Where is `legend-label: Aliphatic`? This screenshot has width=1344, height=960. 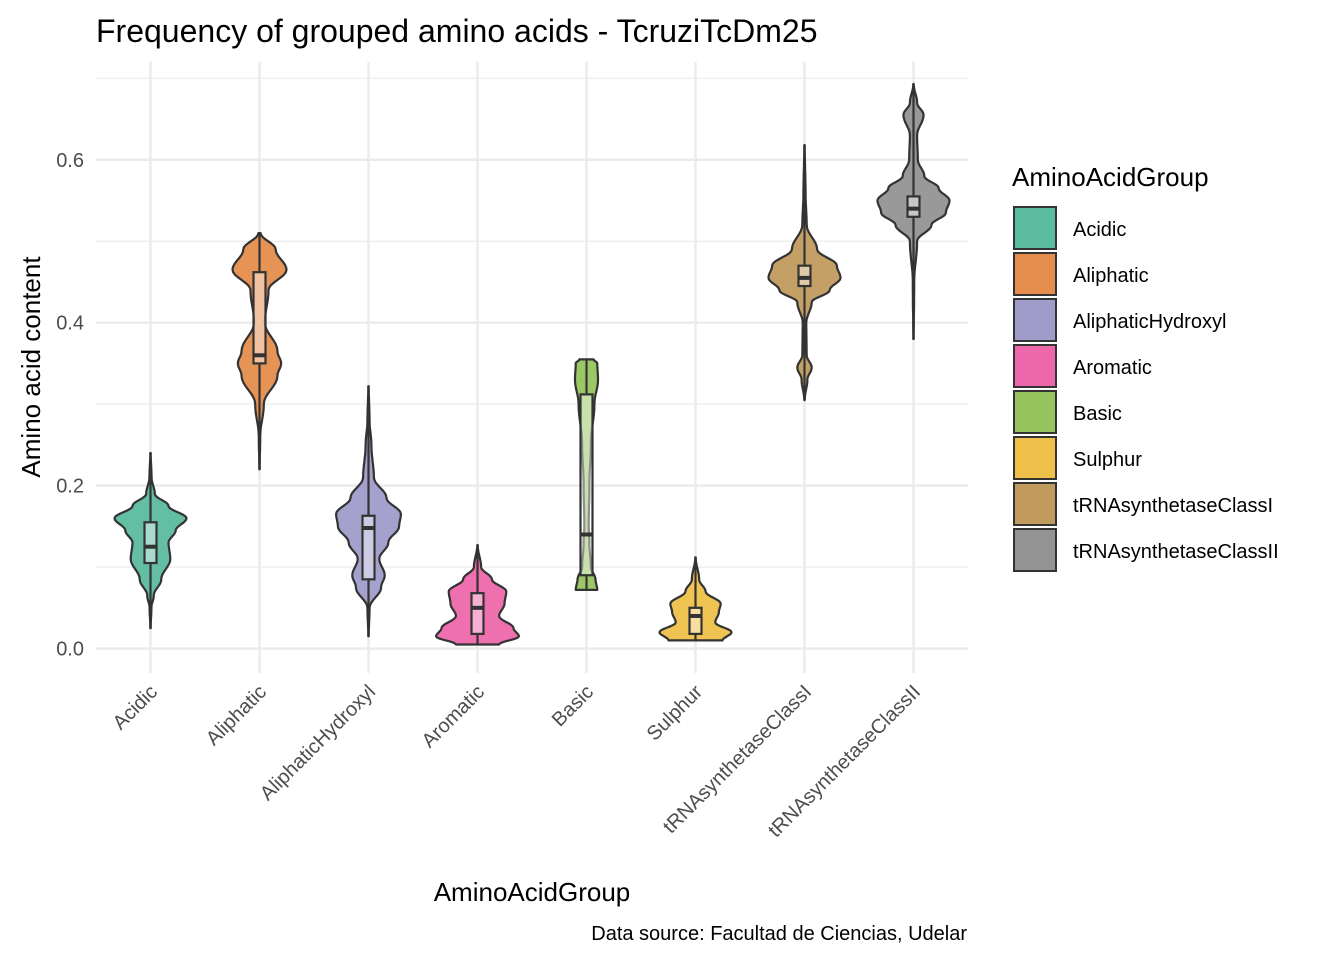 legend-label: Aliphatic is located at coordinates (1111, 276).